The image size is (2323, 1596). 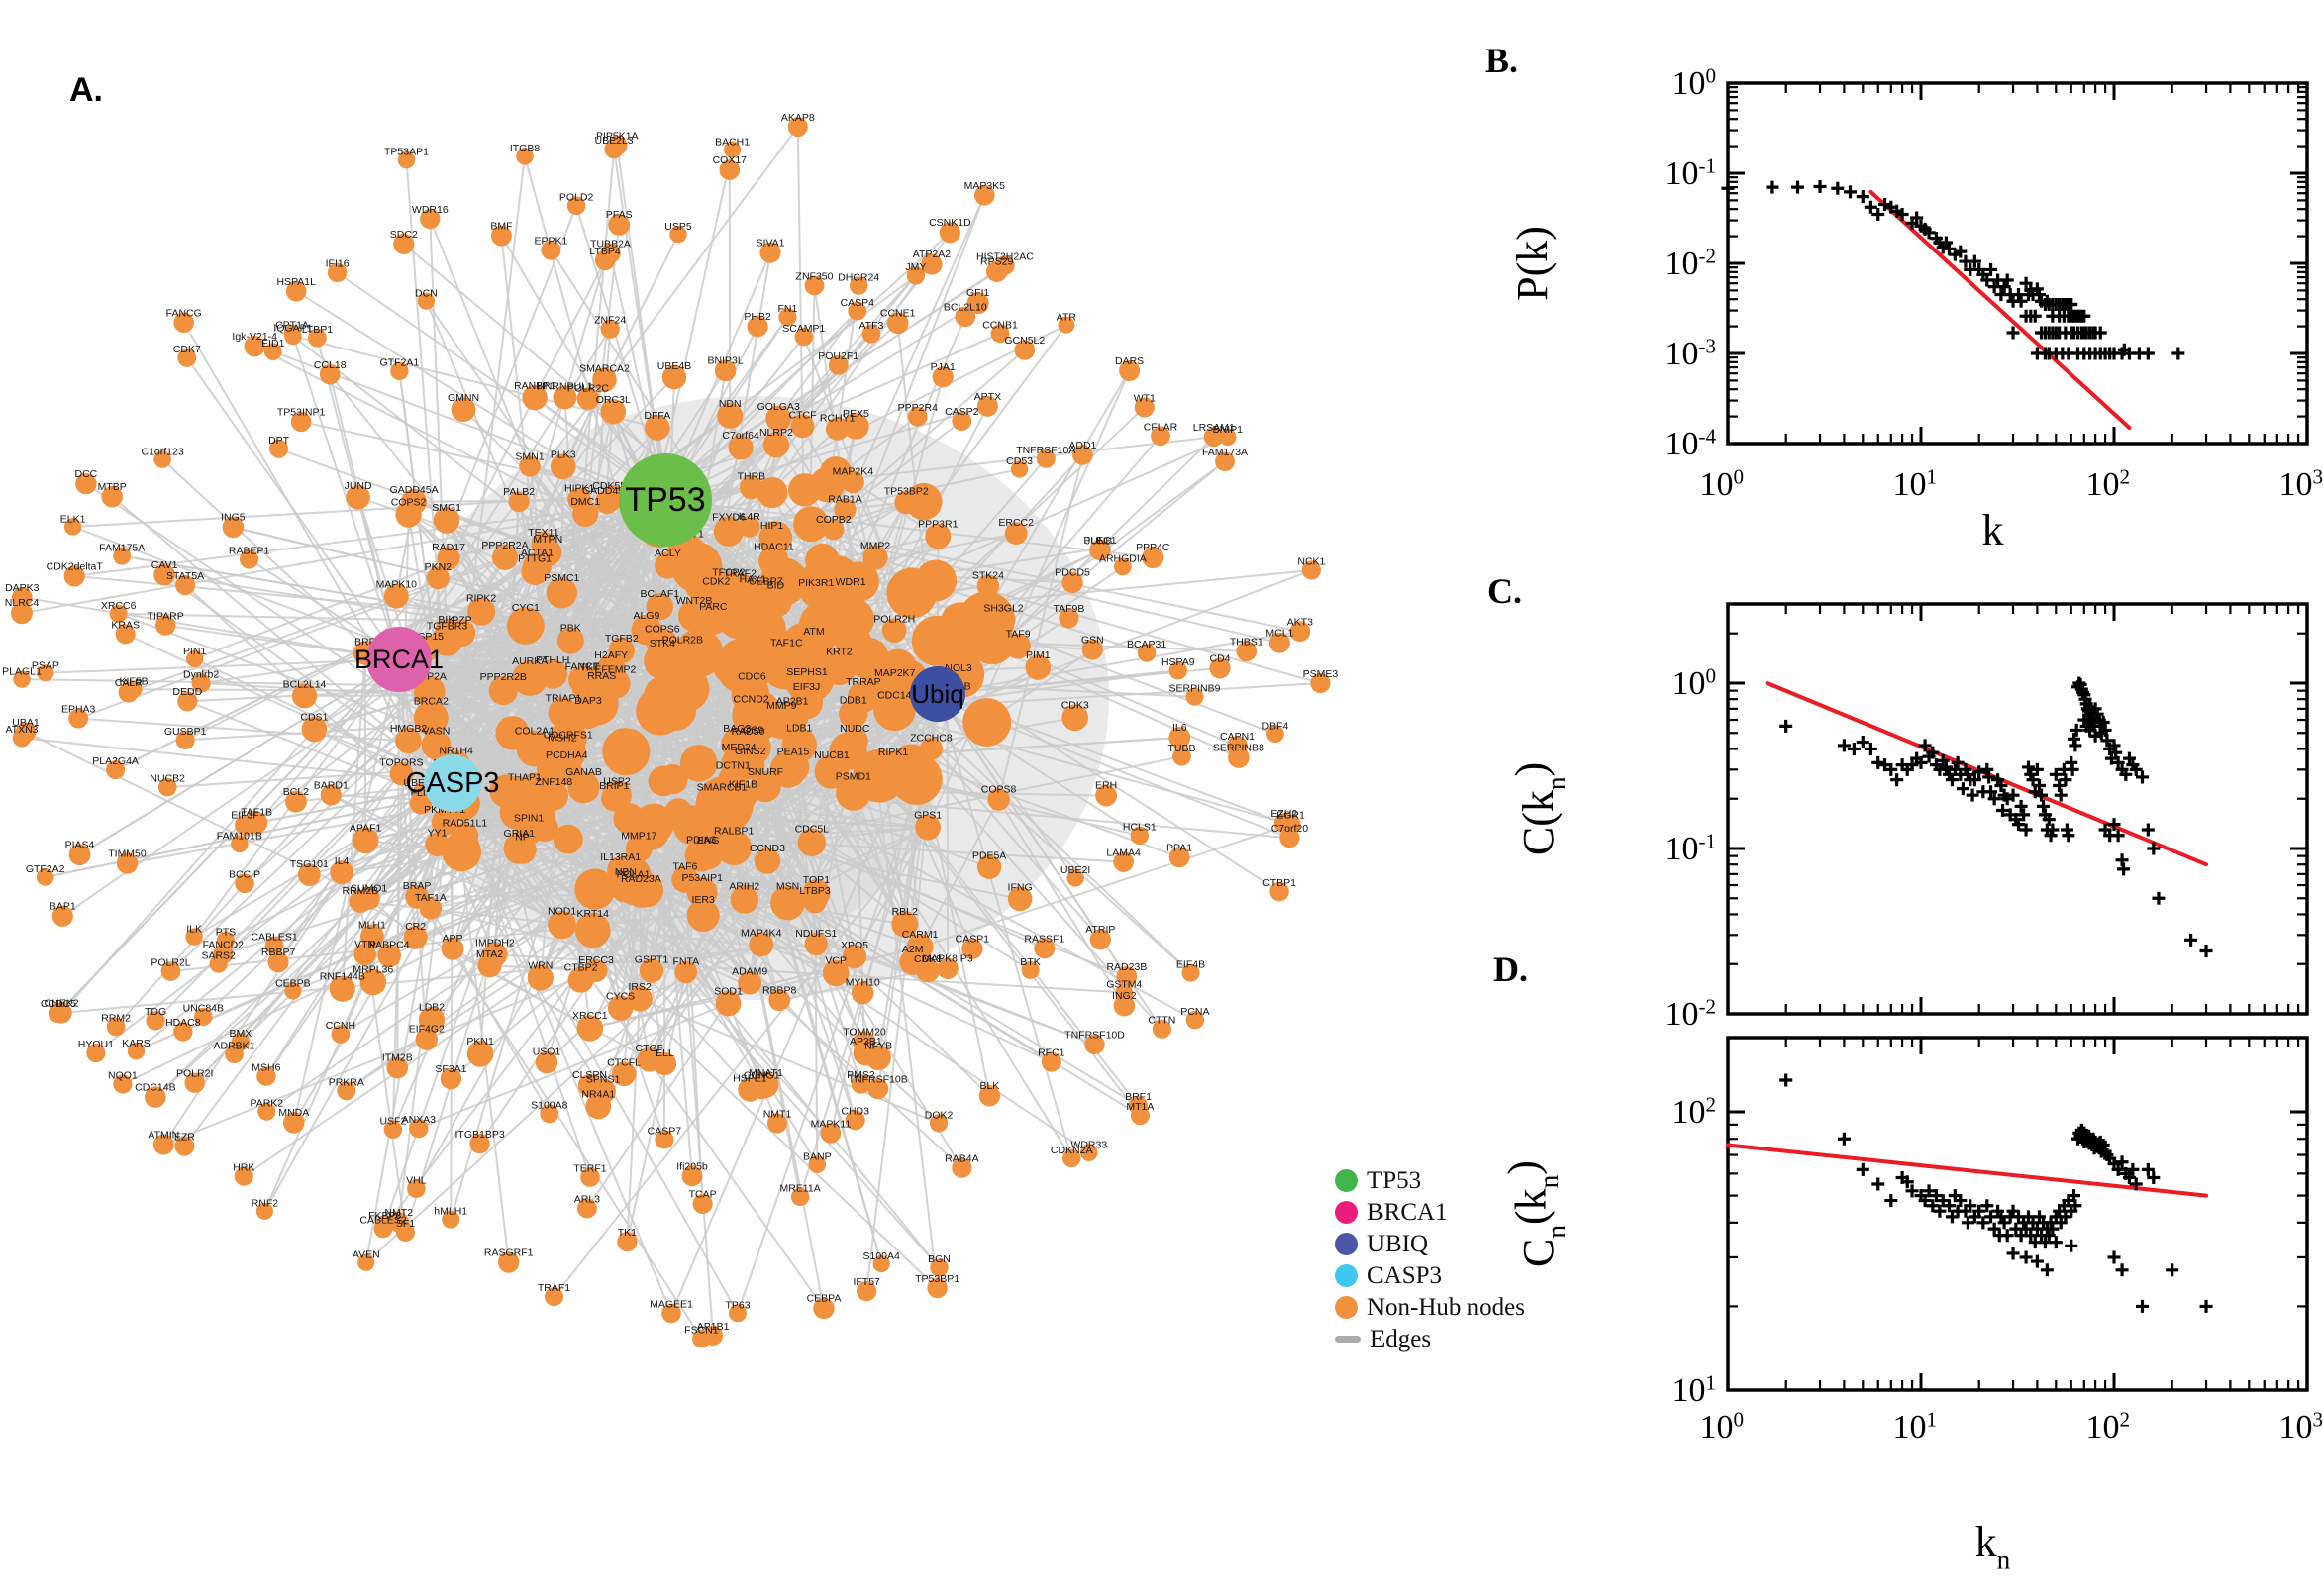 What do you see at coordinates (950, 223) in the screenshot?
I see `network-node-label: CSNK1D` at bounding box center [950, 223].